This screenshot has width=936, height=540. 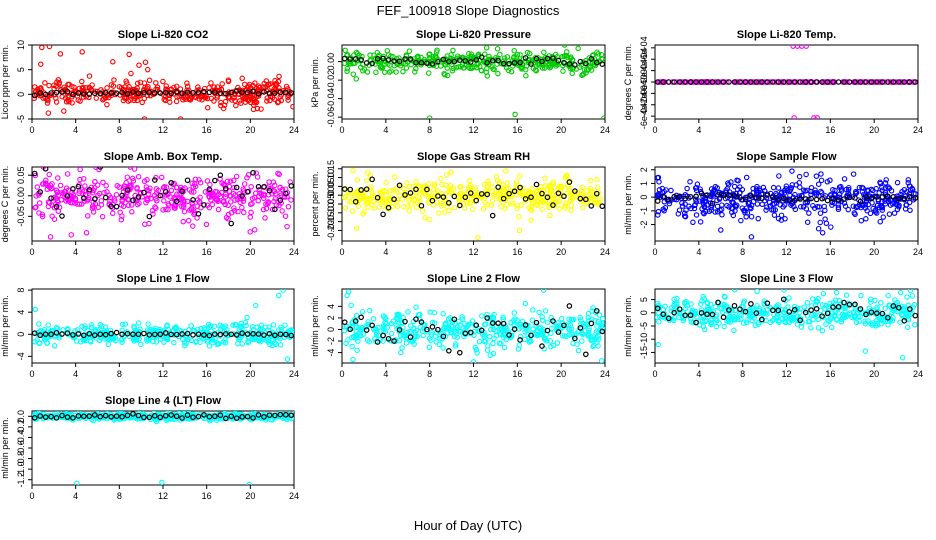 I want to click on x-tick-label: 20, so click(x=250, y=130).